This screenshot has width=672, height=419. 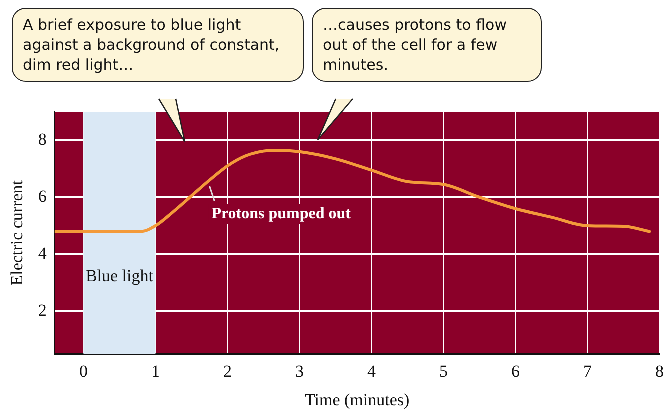 I want to click on x-tick-label: 2, so click(x=227, y=371).